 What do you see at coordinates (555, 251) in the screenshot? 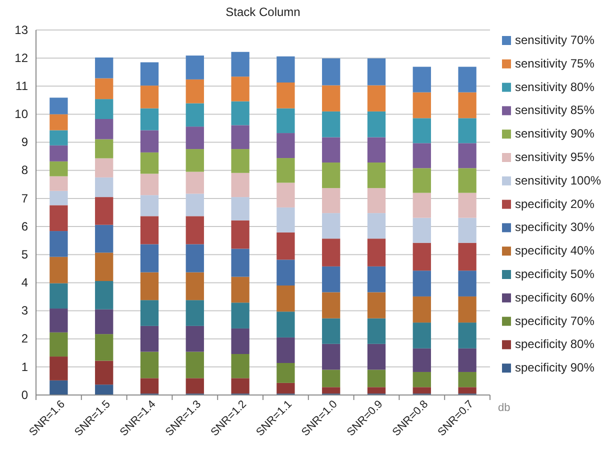
I see `legend-label: specificity 40%` at bounding box center [555, 251].